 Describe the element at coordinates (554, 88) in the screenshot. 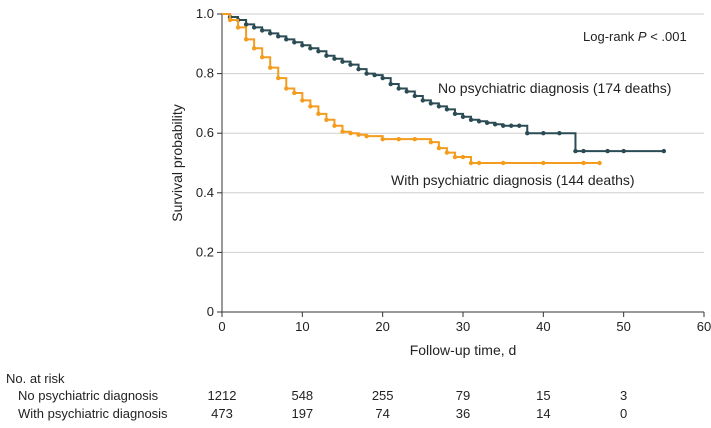

I see `series-label-no-psych: No psychiatric diagnosis (174 deaths)` at that location.